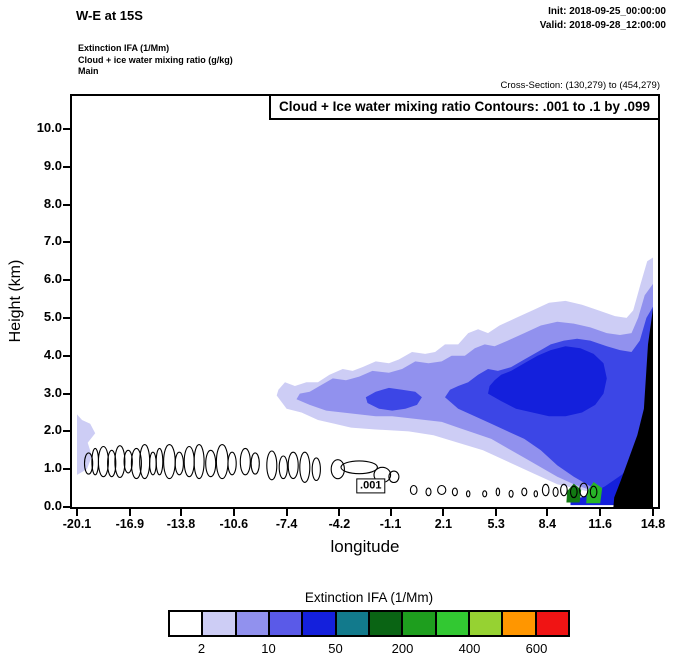 This screenshot has width=674, height=667. I want to click on y-tick-label: 9.0, so click(52, 165).